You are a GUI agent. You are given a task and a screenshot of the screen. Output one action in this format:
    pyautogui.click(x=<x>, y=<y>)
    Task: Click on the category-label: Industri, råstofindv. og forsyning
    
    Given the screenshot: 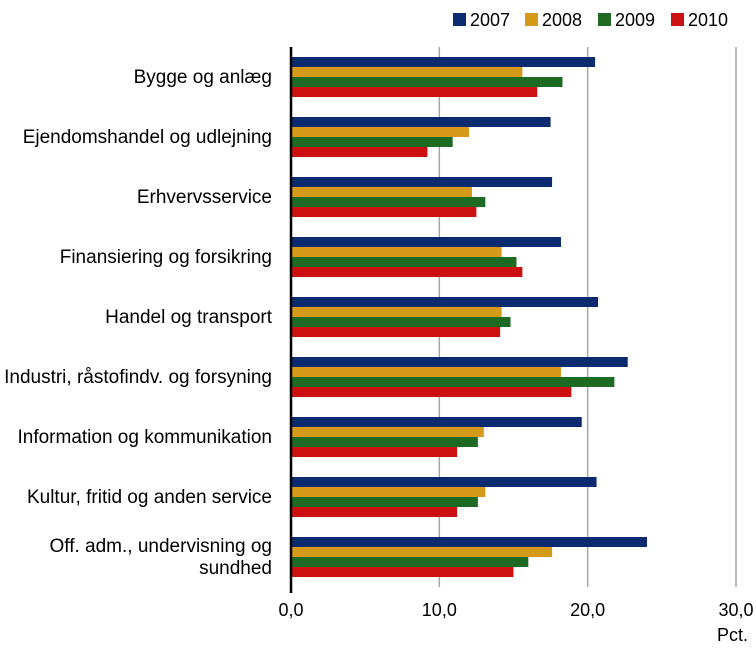 What is the action you would take?
    pyautogui.click(x=138, y=377)
    